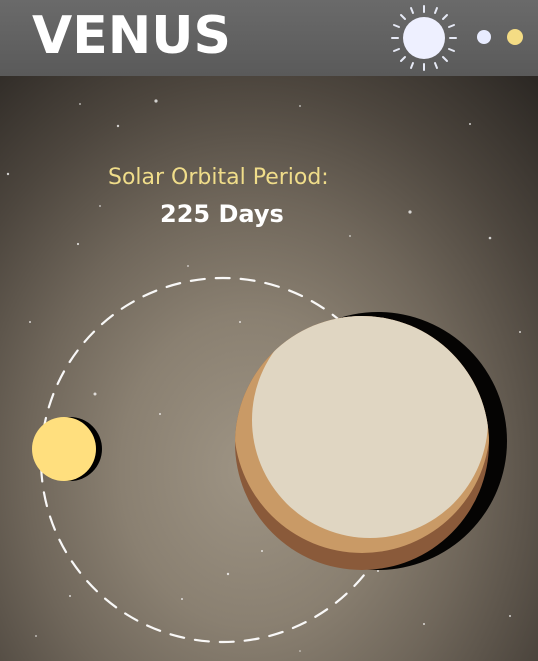  I want to click on venus-planet-icon, so click(515, 37).